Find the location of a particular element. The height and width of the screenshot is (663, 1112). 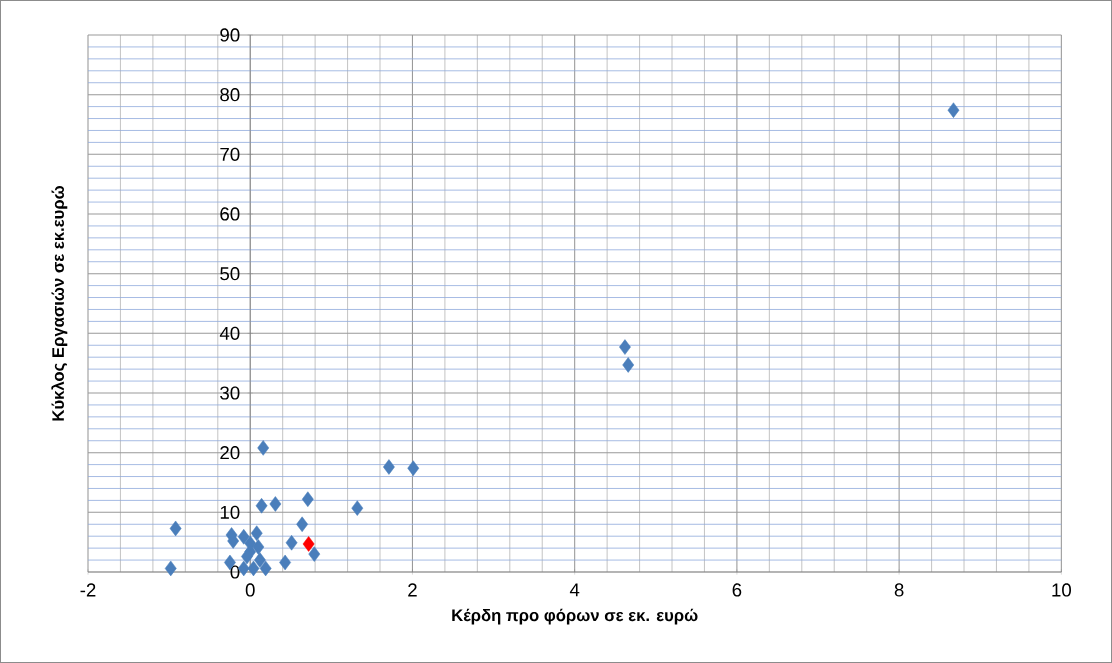

y-tick-label: 40 is located at coordinates (229, 333).